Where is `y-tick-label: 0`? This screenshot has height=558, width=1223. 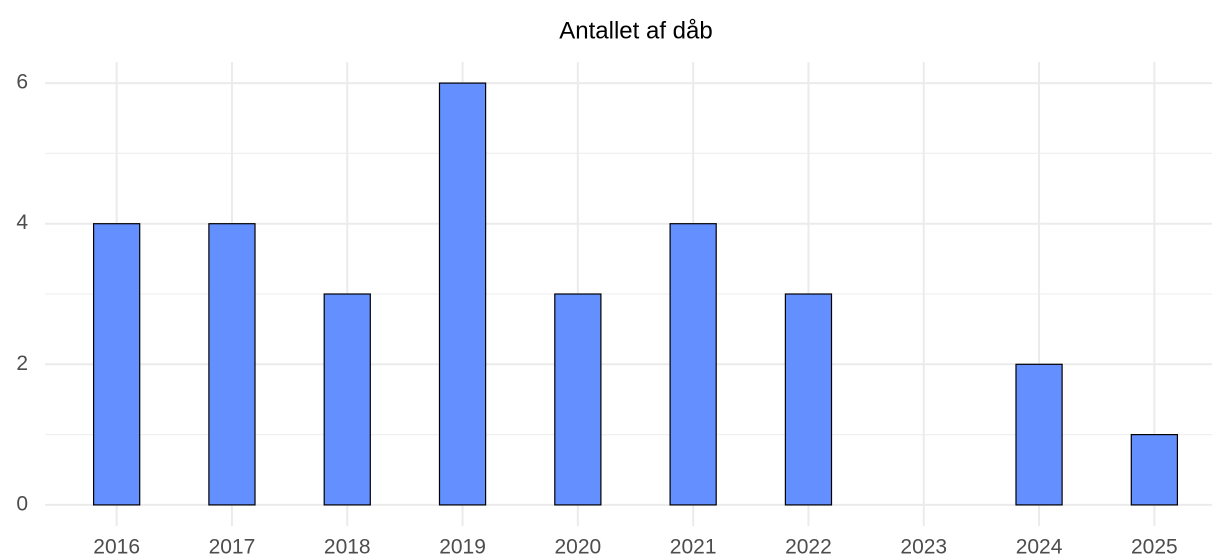 y-tick-label: 0 is located at coordinates (22, 503).